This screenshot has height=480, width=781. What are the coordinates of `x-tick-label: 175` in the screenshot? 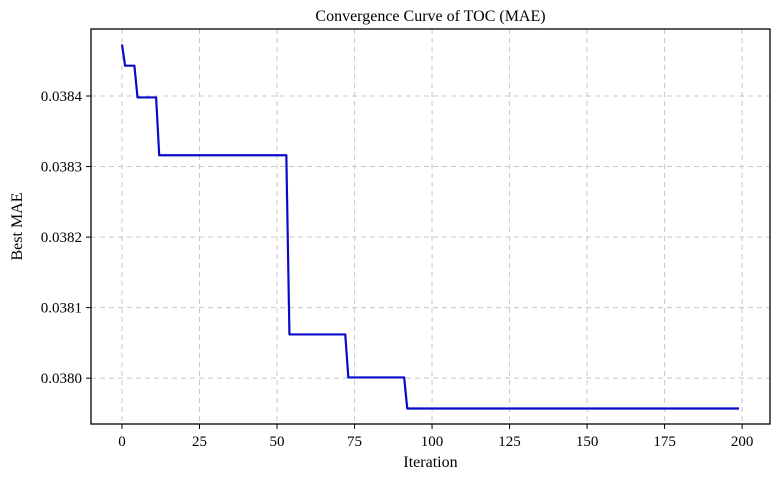 It's located at (664, 442).